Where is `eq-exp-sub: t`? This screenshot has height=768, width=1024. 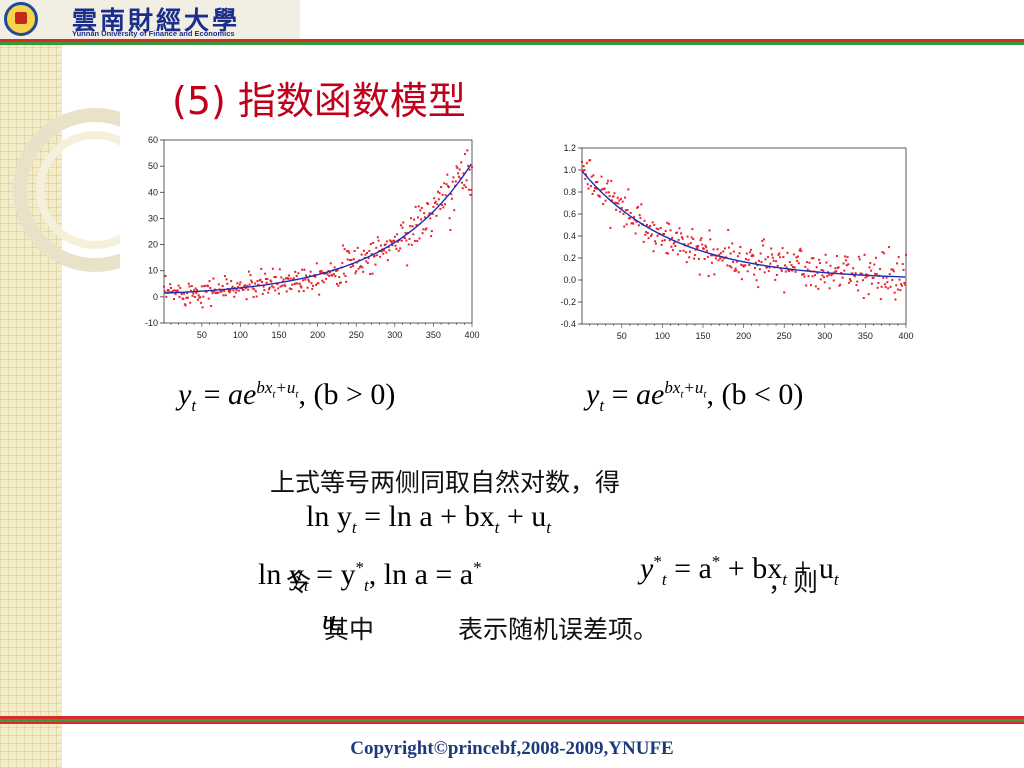 eq-exp-sub: t is located at coordinates (682, 394).